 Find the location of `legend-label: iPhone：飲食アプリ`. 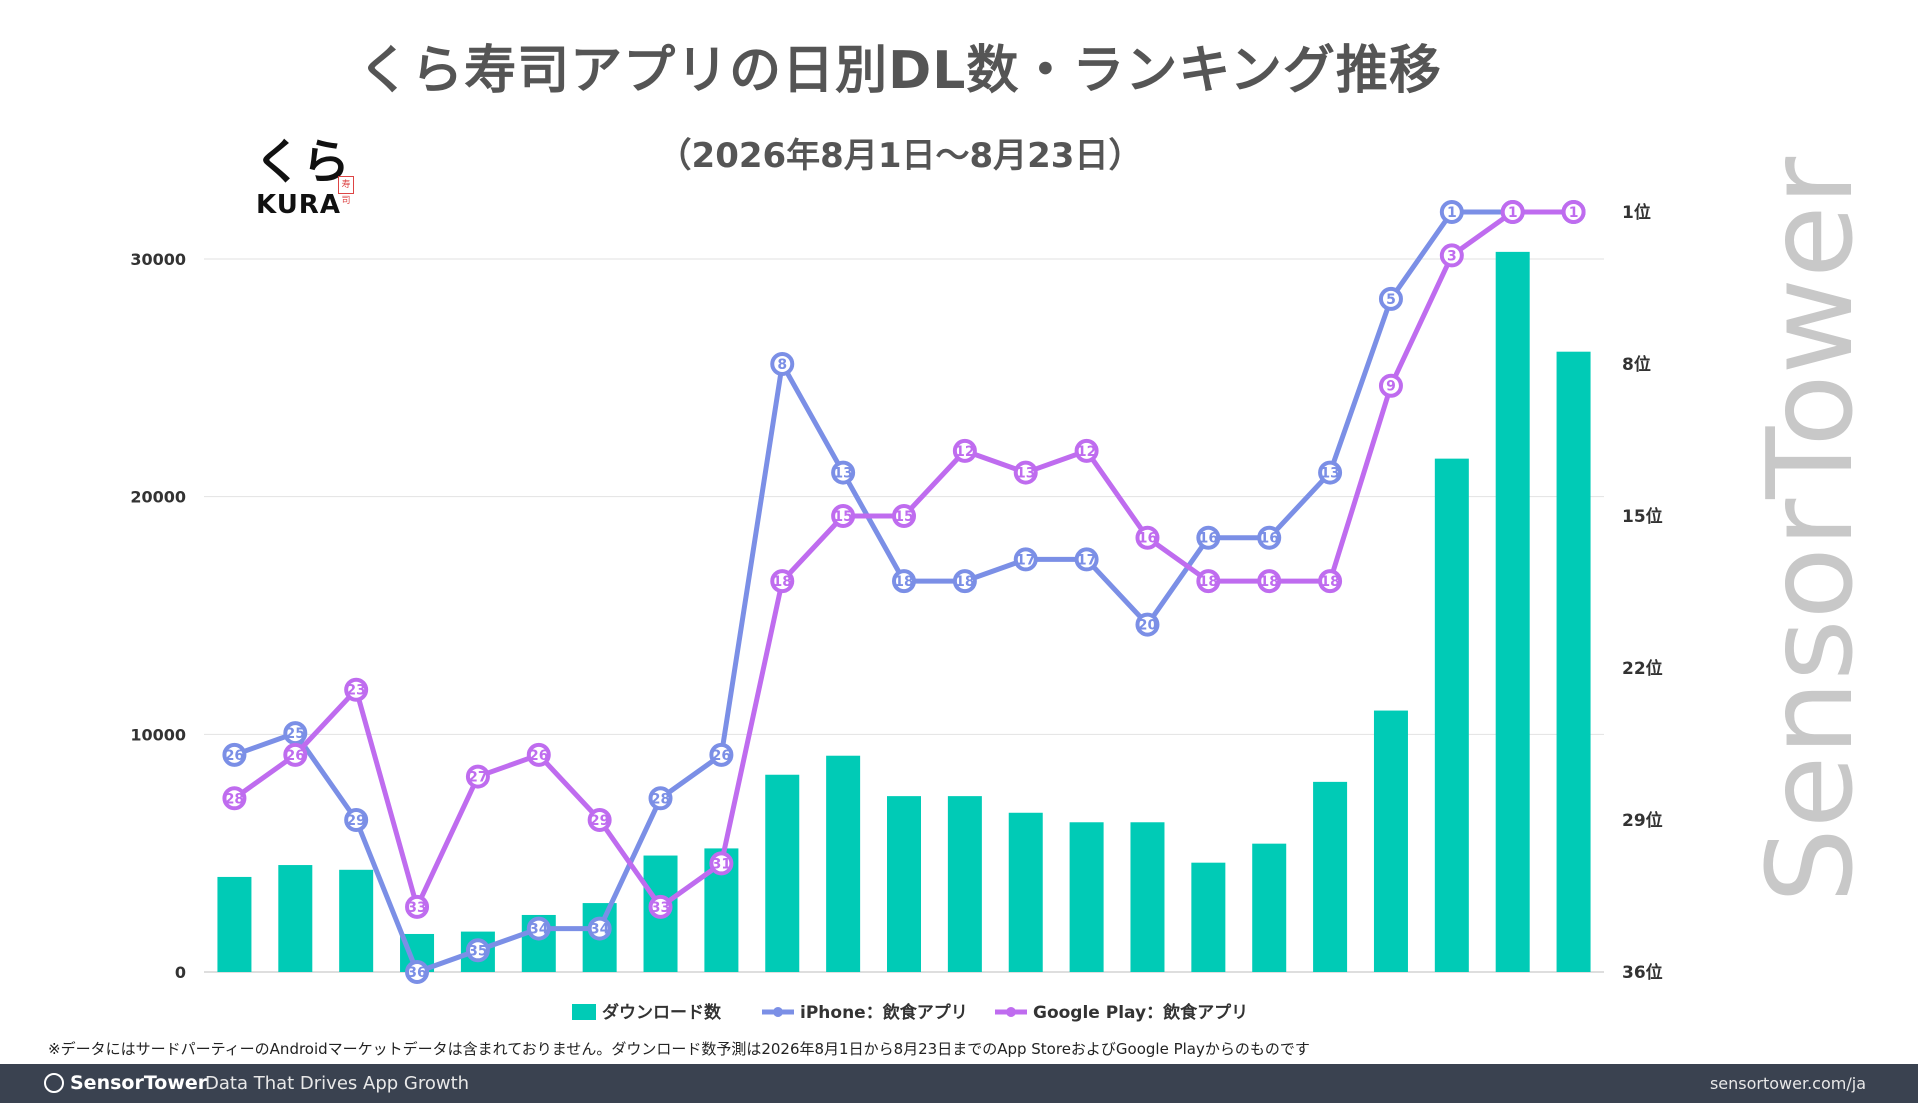

legend-label: iPhone：飲食アプリ is located at coordinates (884, 1012).